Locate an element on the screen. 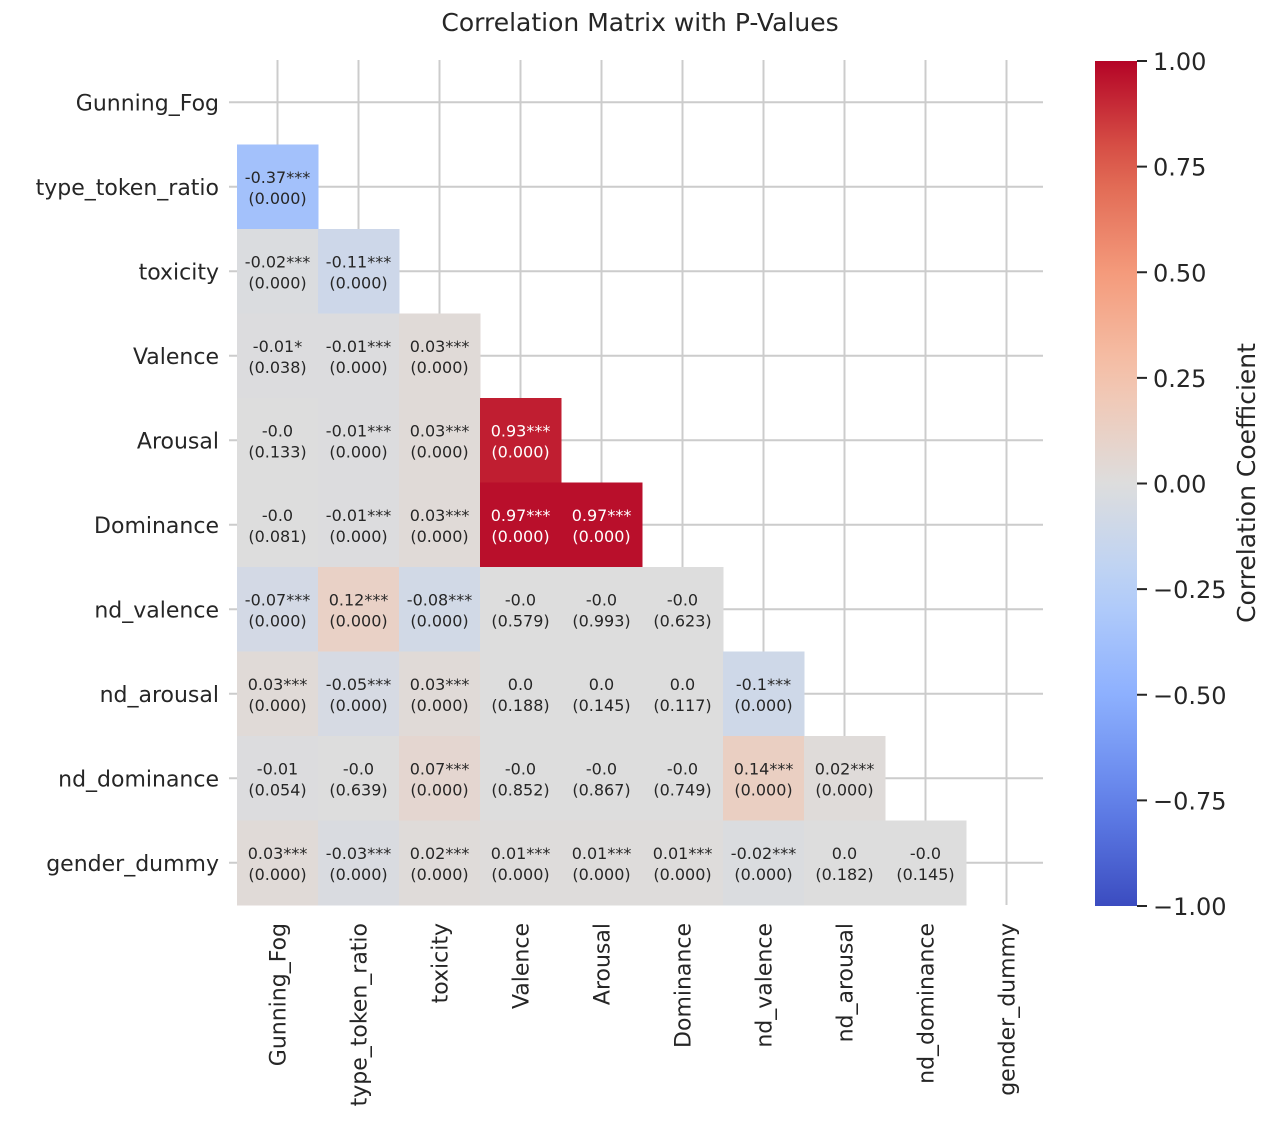 The width and height of the screenshot is (1274, 1144). cell-coefficient-label: 0.93*** is located at coordinates (521, 430).